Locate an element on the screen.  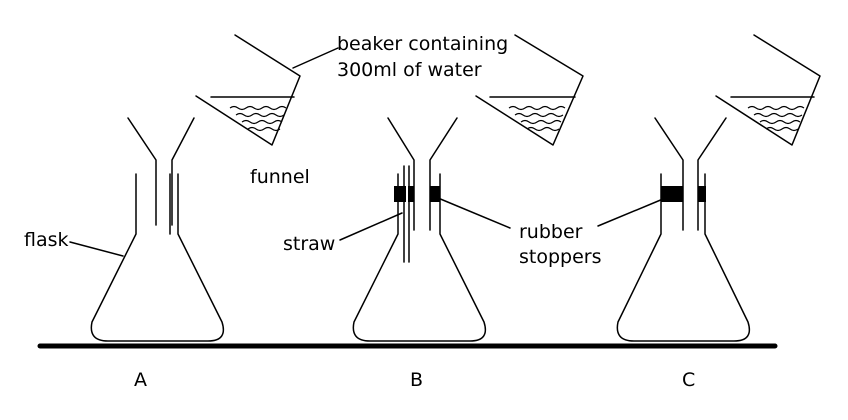
stopper-c-leader-line is located at coordinates (630, 212).